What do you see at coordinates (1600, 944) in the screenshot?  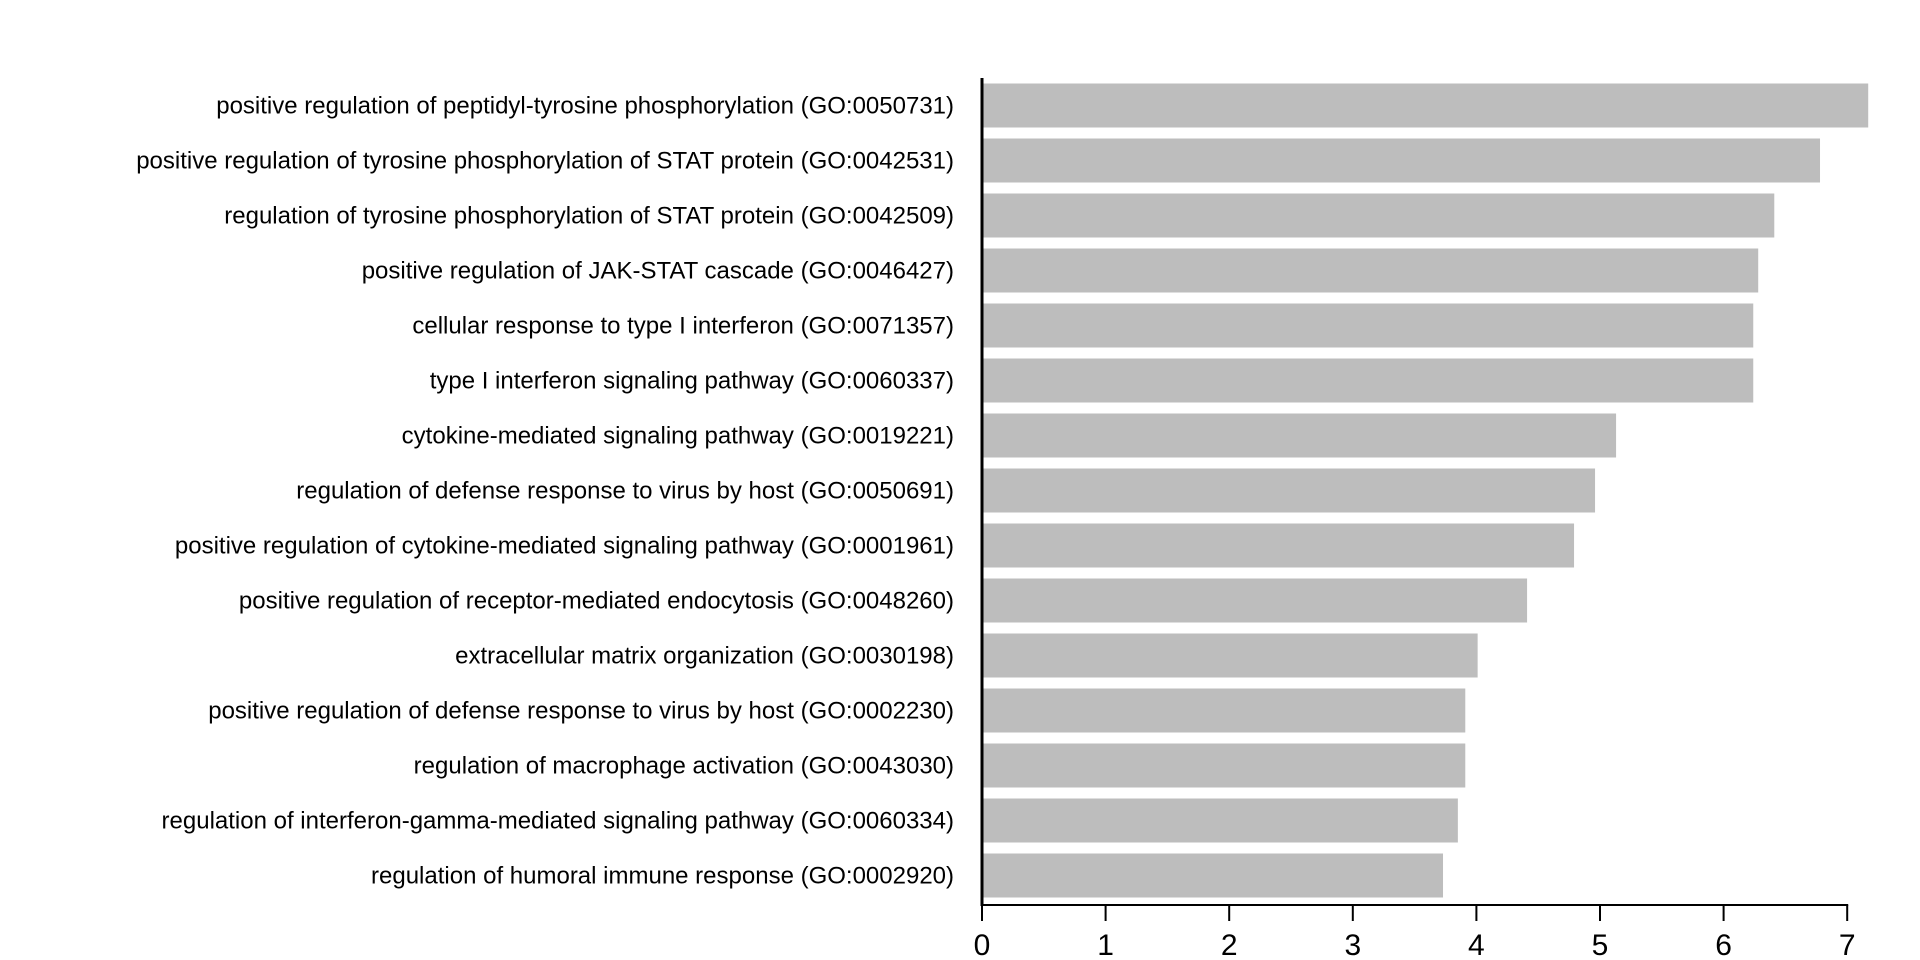 I see `x-tick-label: 5` at bounding box center [1600, 944].